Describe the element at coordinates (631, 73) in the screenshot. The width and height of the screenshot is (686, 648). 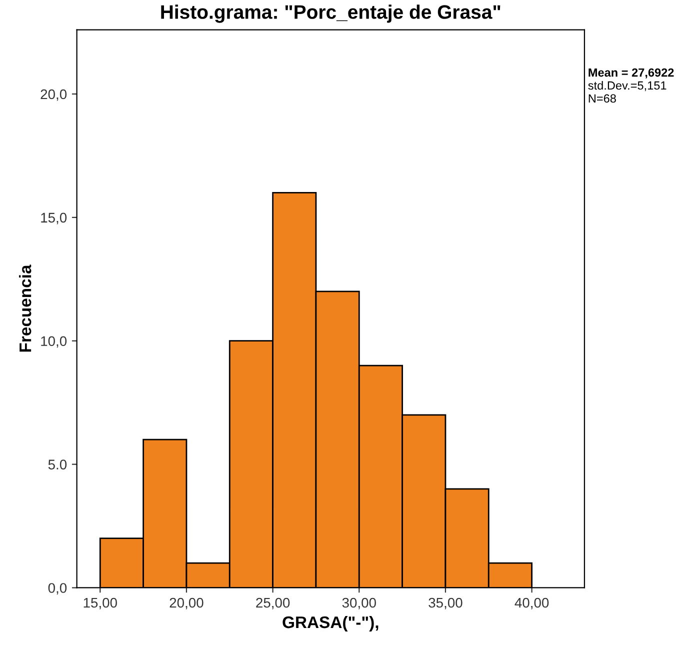
I see `text: Mean = 27,6922` at that location.